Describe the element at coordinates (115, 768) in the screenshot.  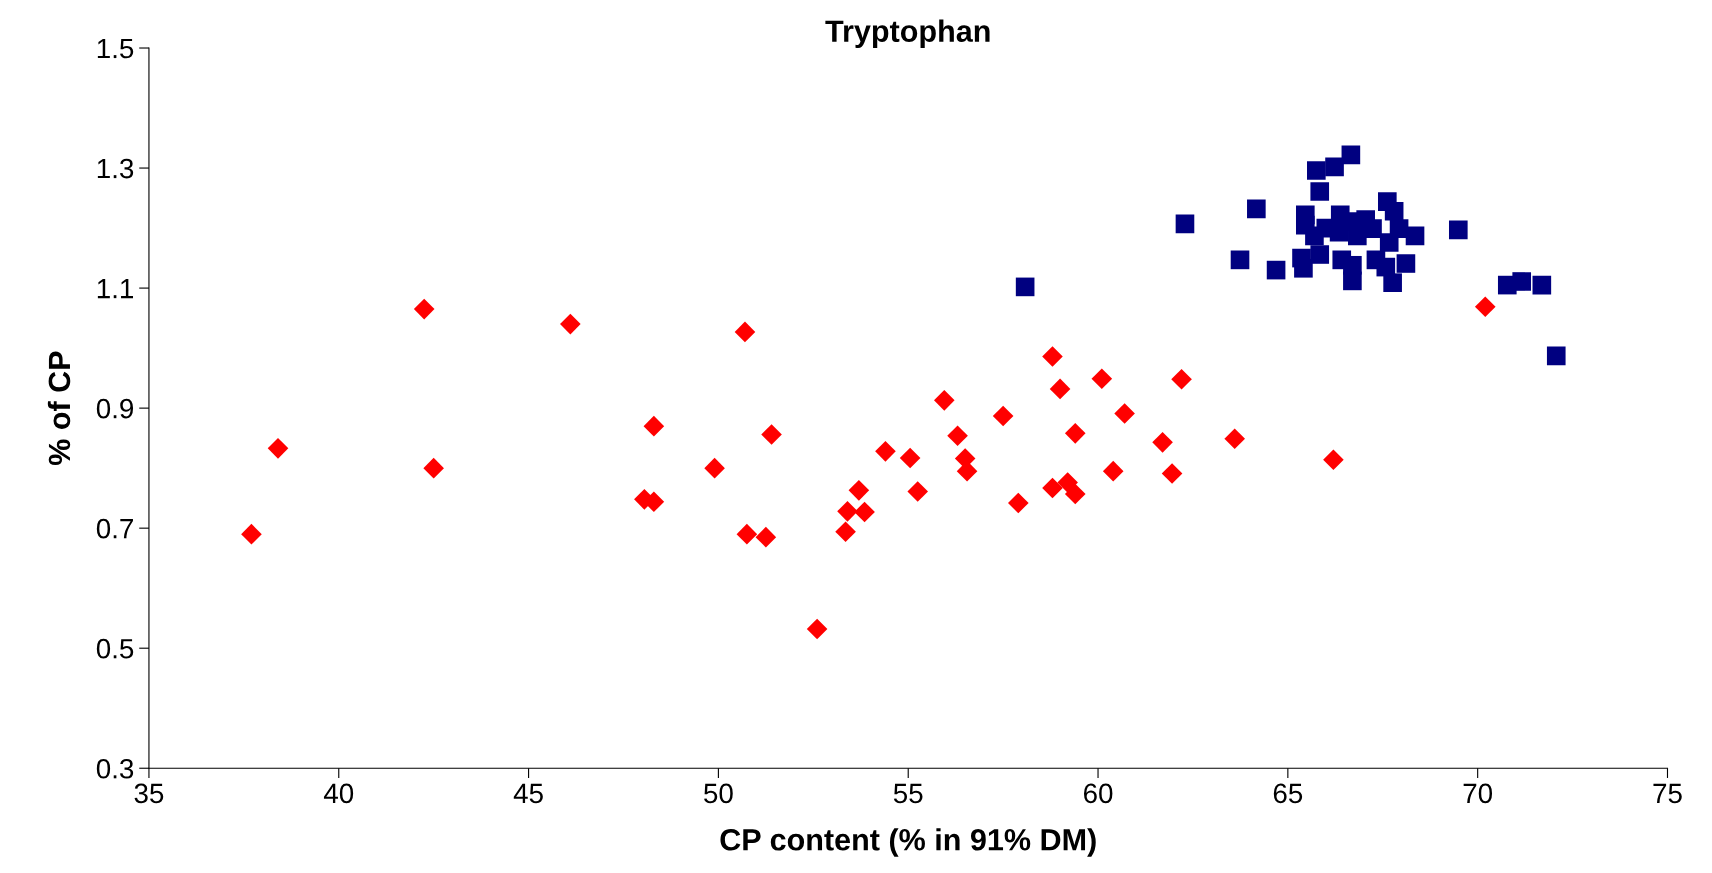
I see `y-tick-label: 0.3` at that location.